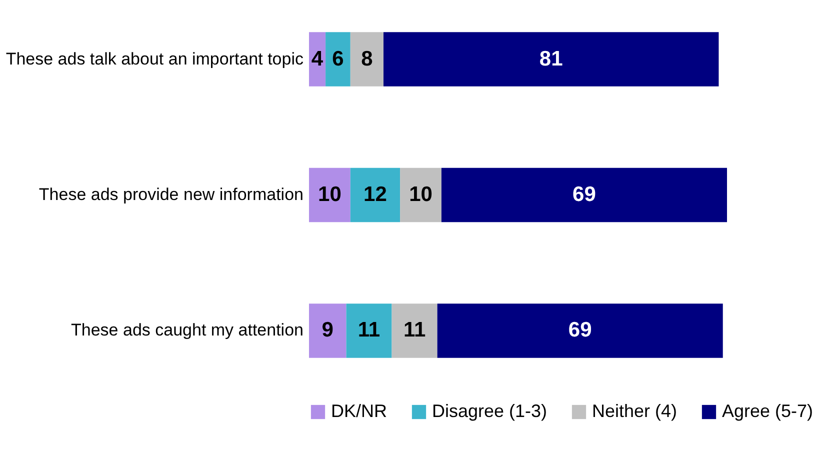  I want to click on data-label: 9, so click(328, 330).